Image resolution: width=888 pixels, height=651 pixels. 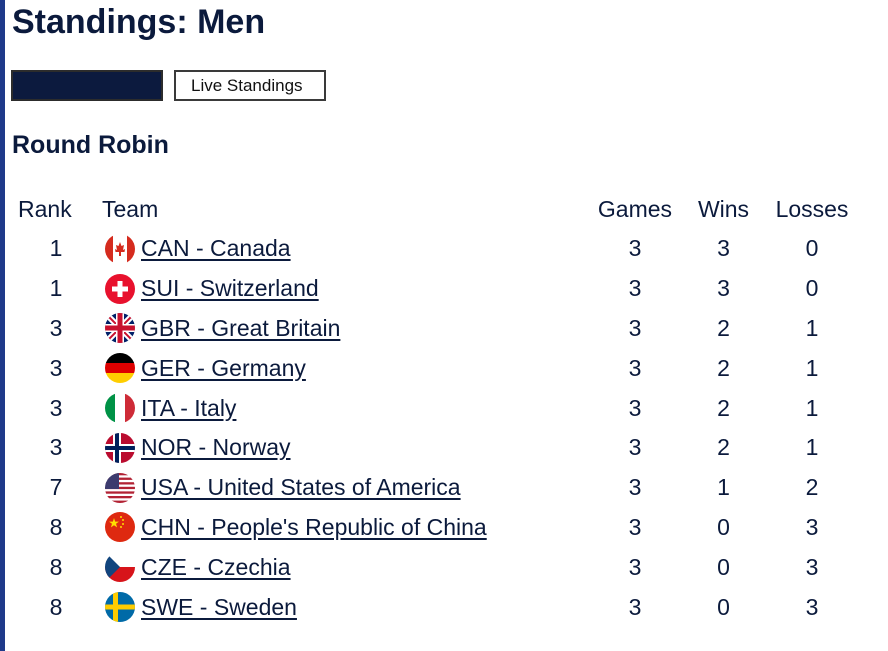 I want to click on team-link: GER - Germany, so click(x=223, y=367).